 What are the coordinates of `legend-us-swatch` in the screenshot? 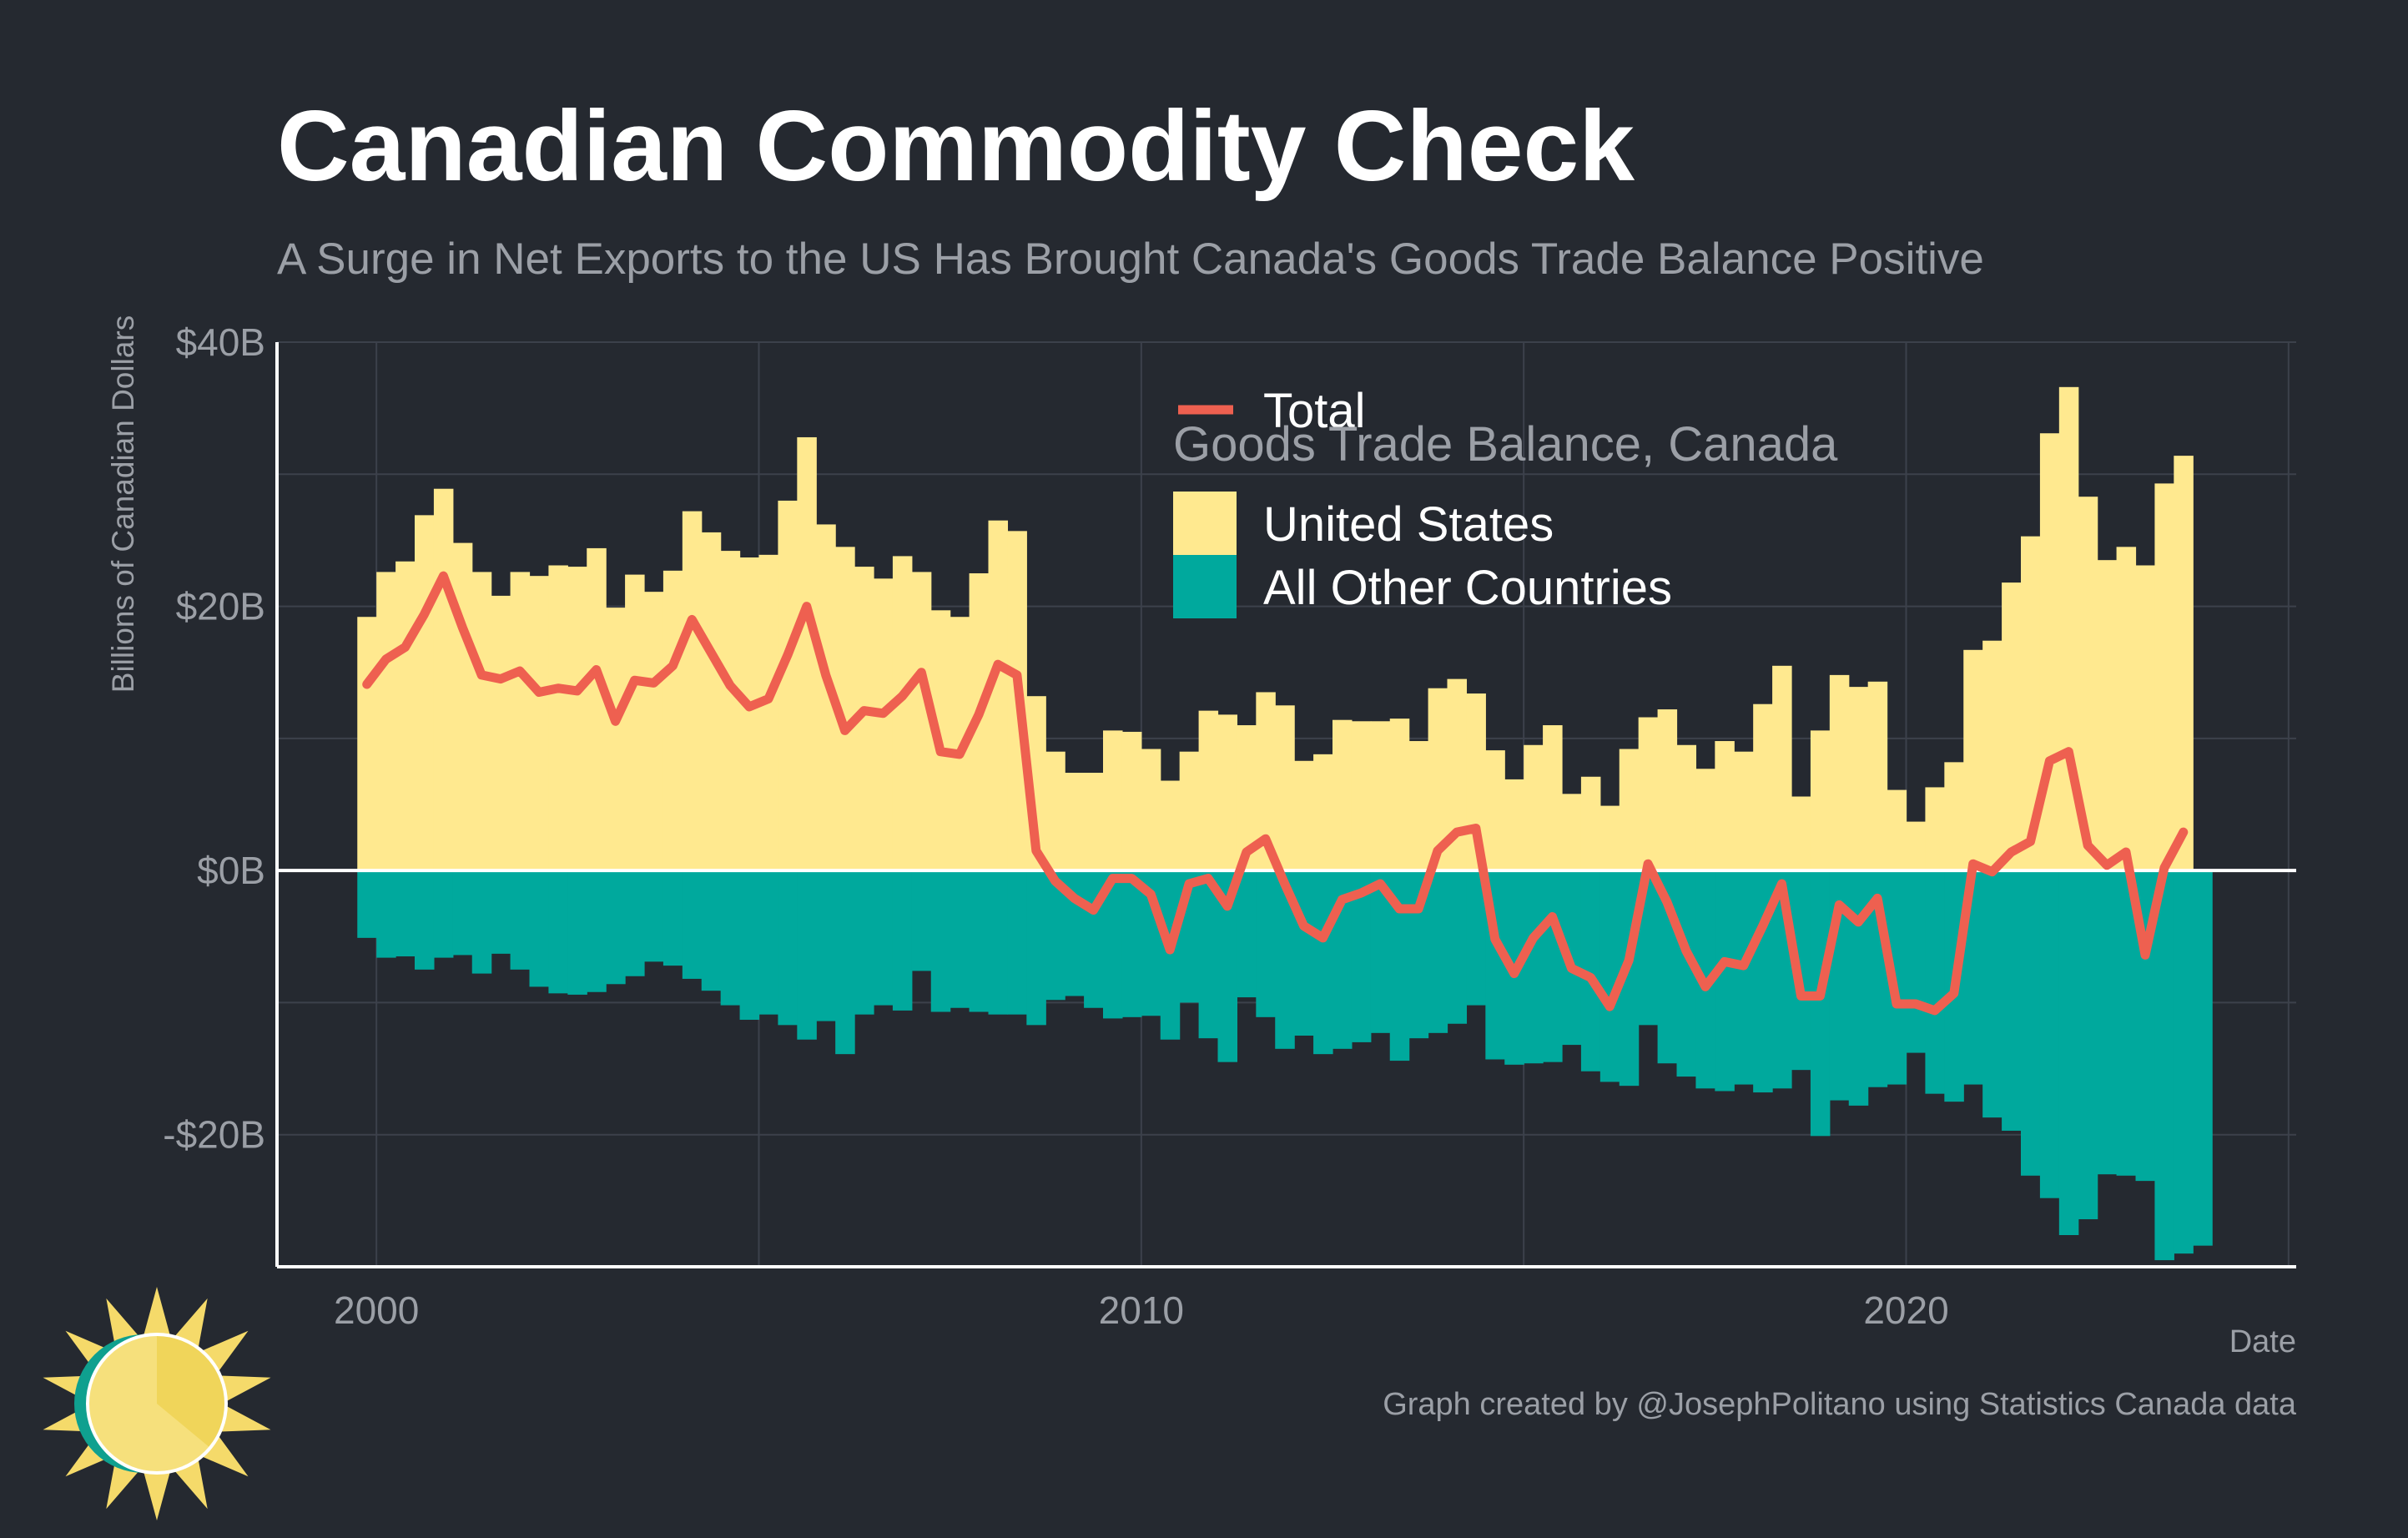 It's located at (1205, 523).